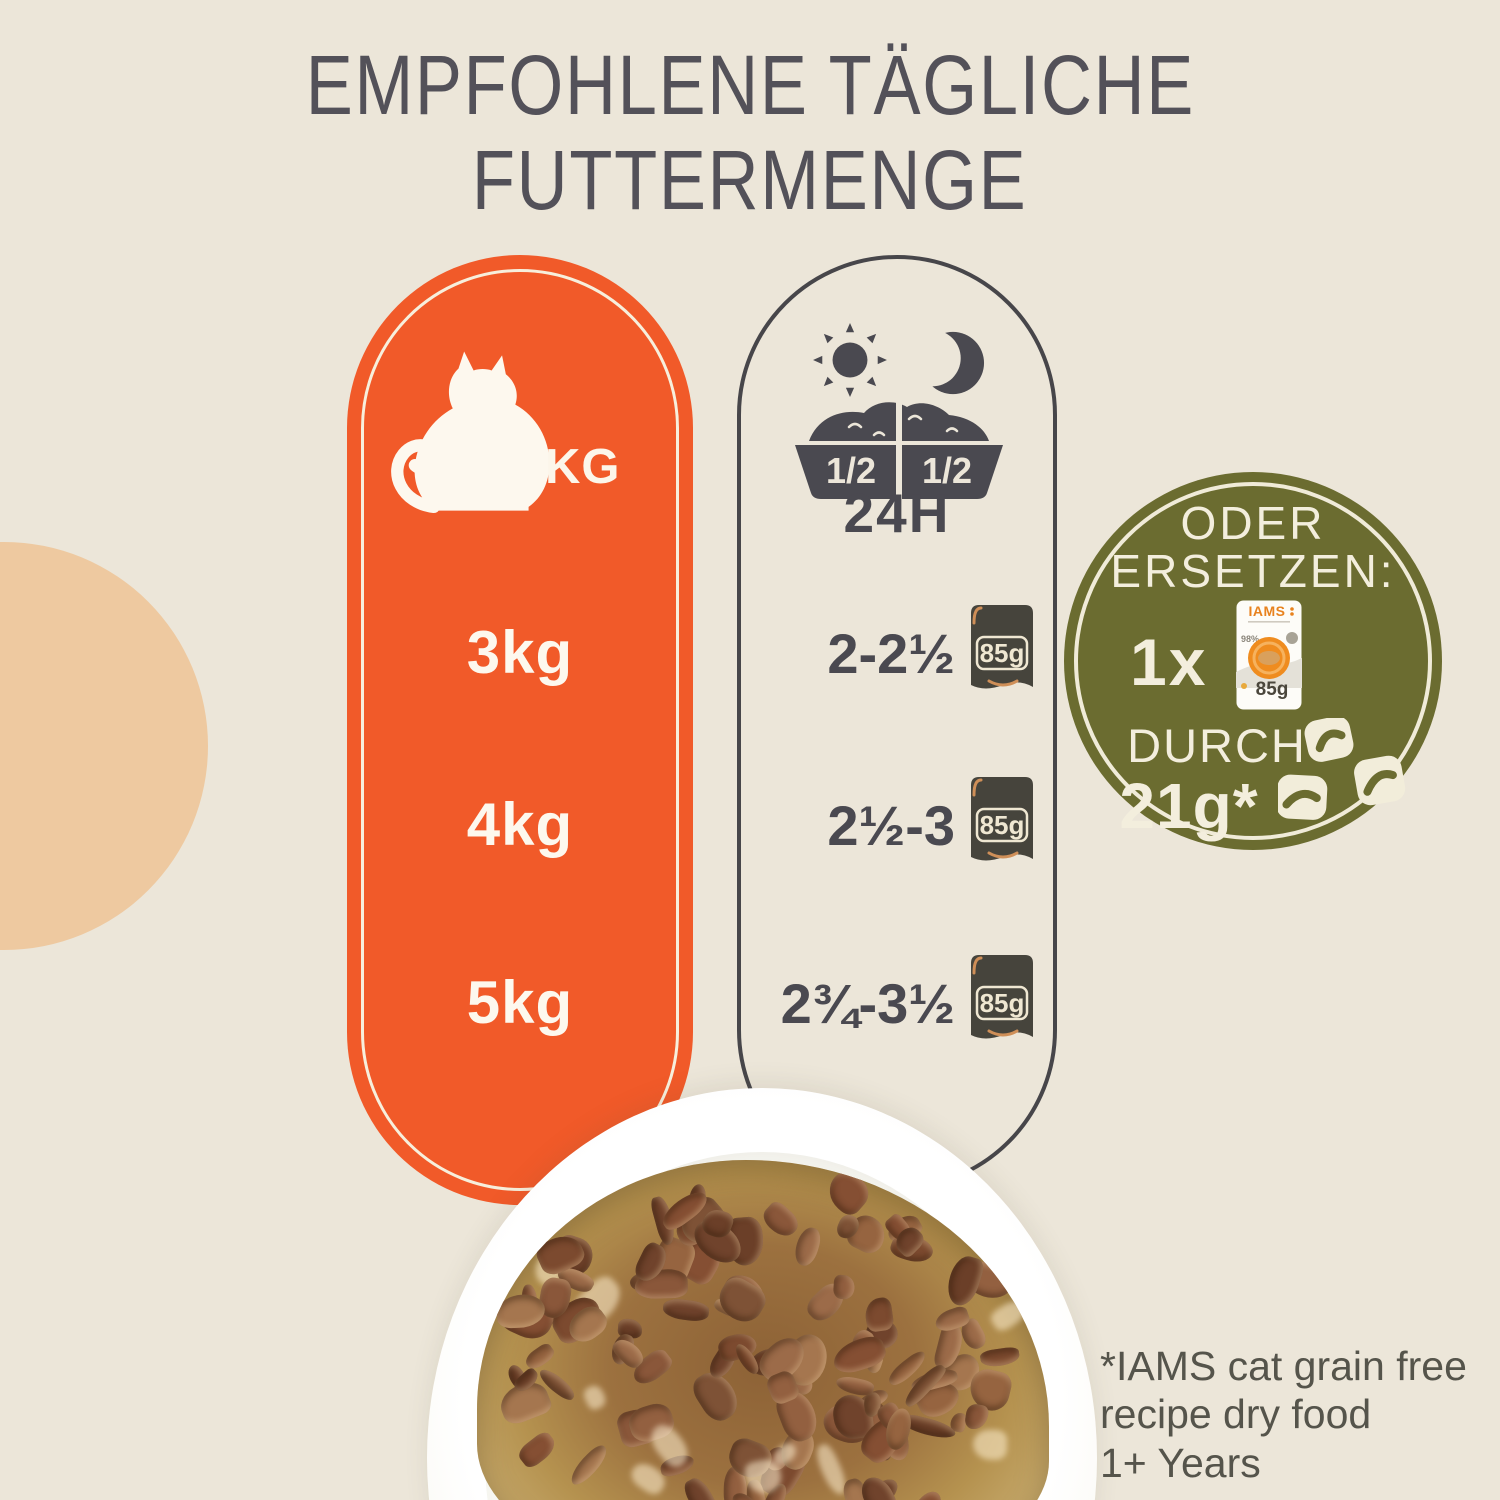 This screenshot has height=1500, width=1500. What do you see at coordinates (750, 85) in the screenshot?
I see `title-line-1: EMPFOHLENE TÄGLICHE` at bounding box center [750, 85].